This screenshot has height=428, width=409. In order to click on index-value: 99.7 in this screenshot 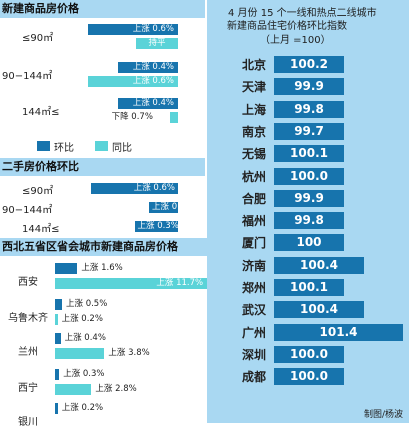, I will do `click(309, 130)`.